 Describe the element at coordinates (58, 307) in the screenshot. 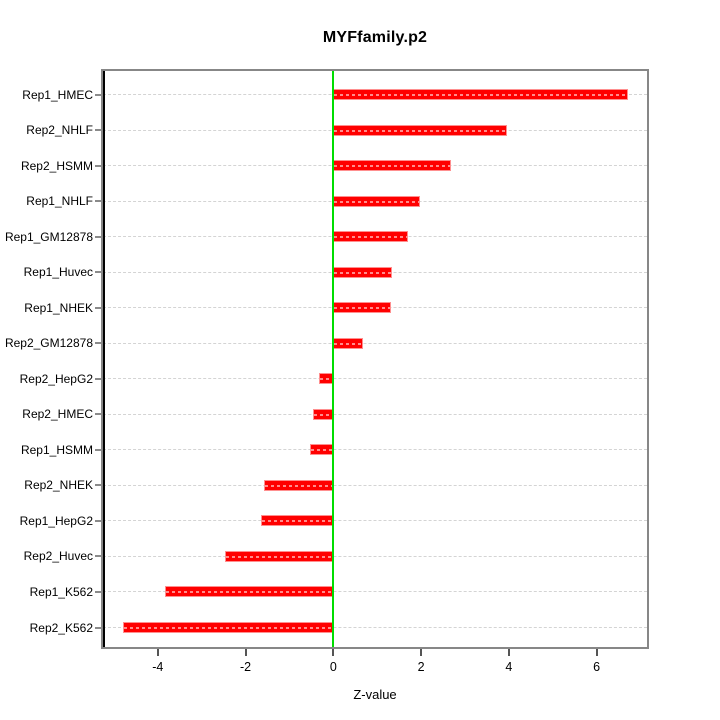

I see `y-axis-label: Rep1_NHEK` at that location.